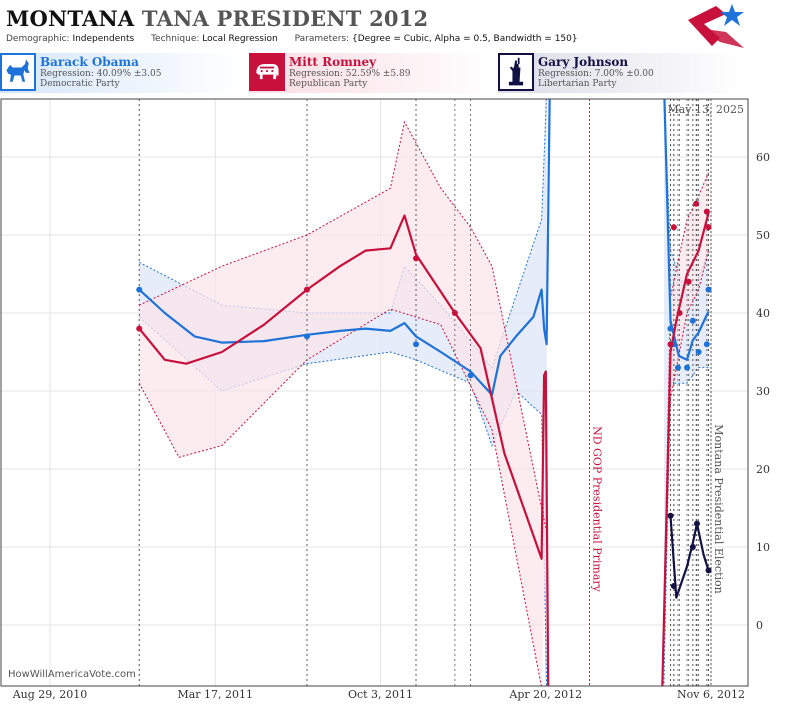  I want to click on y-tick-label: 0, so click(759, 625).